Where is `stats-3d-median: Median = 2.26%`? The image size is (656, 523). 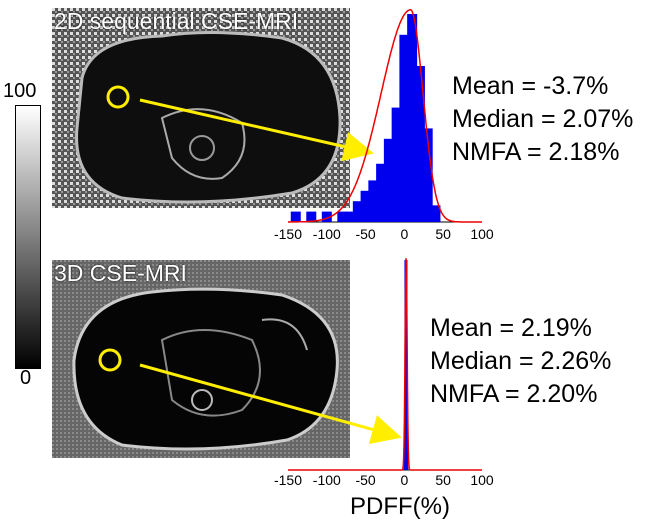 stats-3d-median: Median = 2.26% is located at coordinates (521, 361).